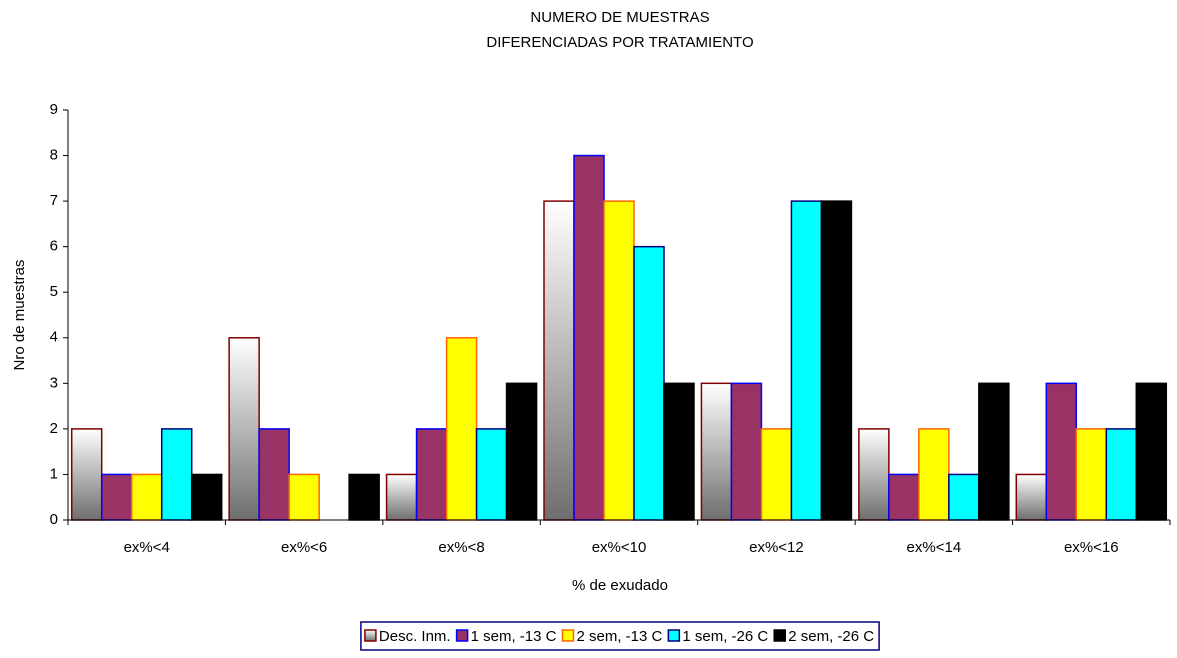 The image size is (1177, 658). Describe the element at coordinates (415, 636) in the screenshot. I see `legend-label: Desc. Inm.` at that location.